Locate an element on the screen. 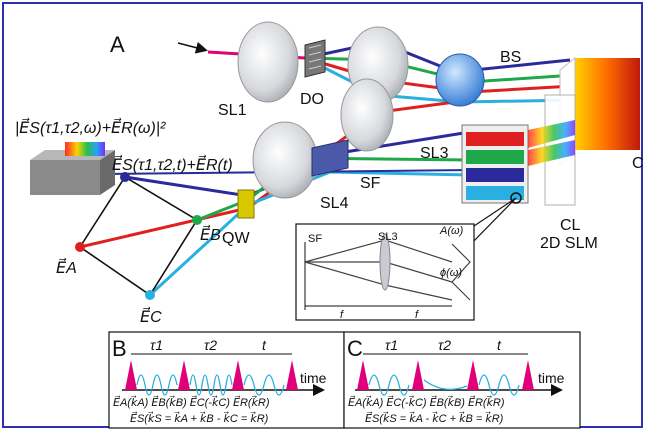  panel-b-label: B is located at coordinates (119, 348).